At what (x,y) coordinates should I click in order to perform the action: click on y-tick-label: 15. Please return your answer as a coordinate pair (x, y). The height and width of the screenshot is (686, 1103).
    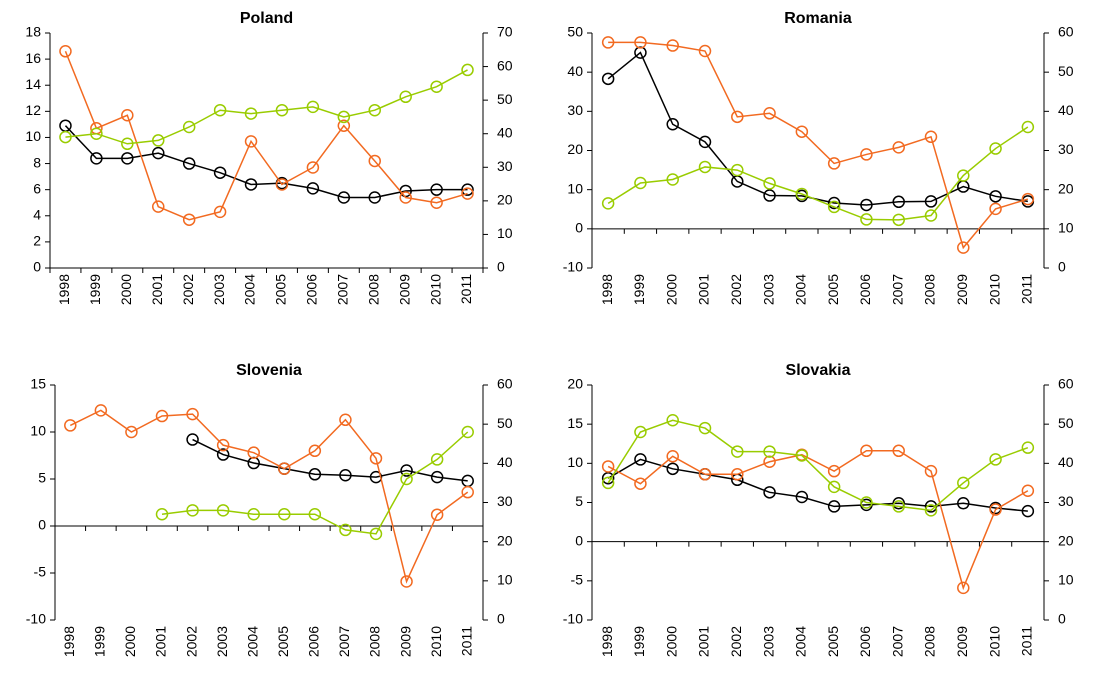
    Looking at the image, I should click on (38, 384).